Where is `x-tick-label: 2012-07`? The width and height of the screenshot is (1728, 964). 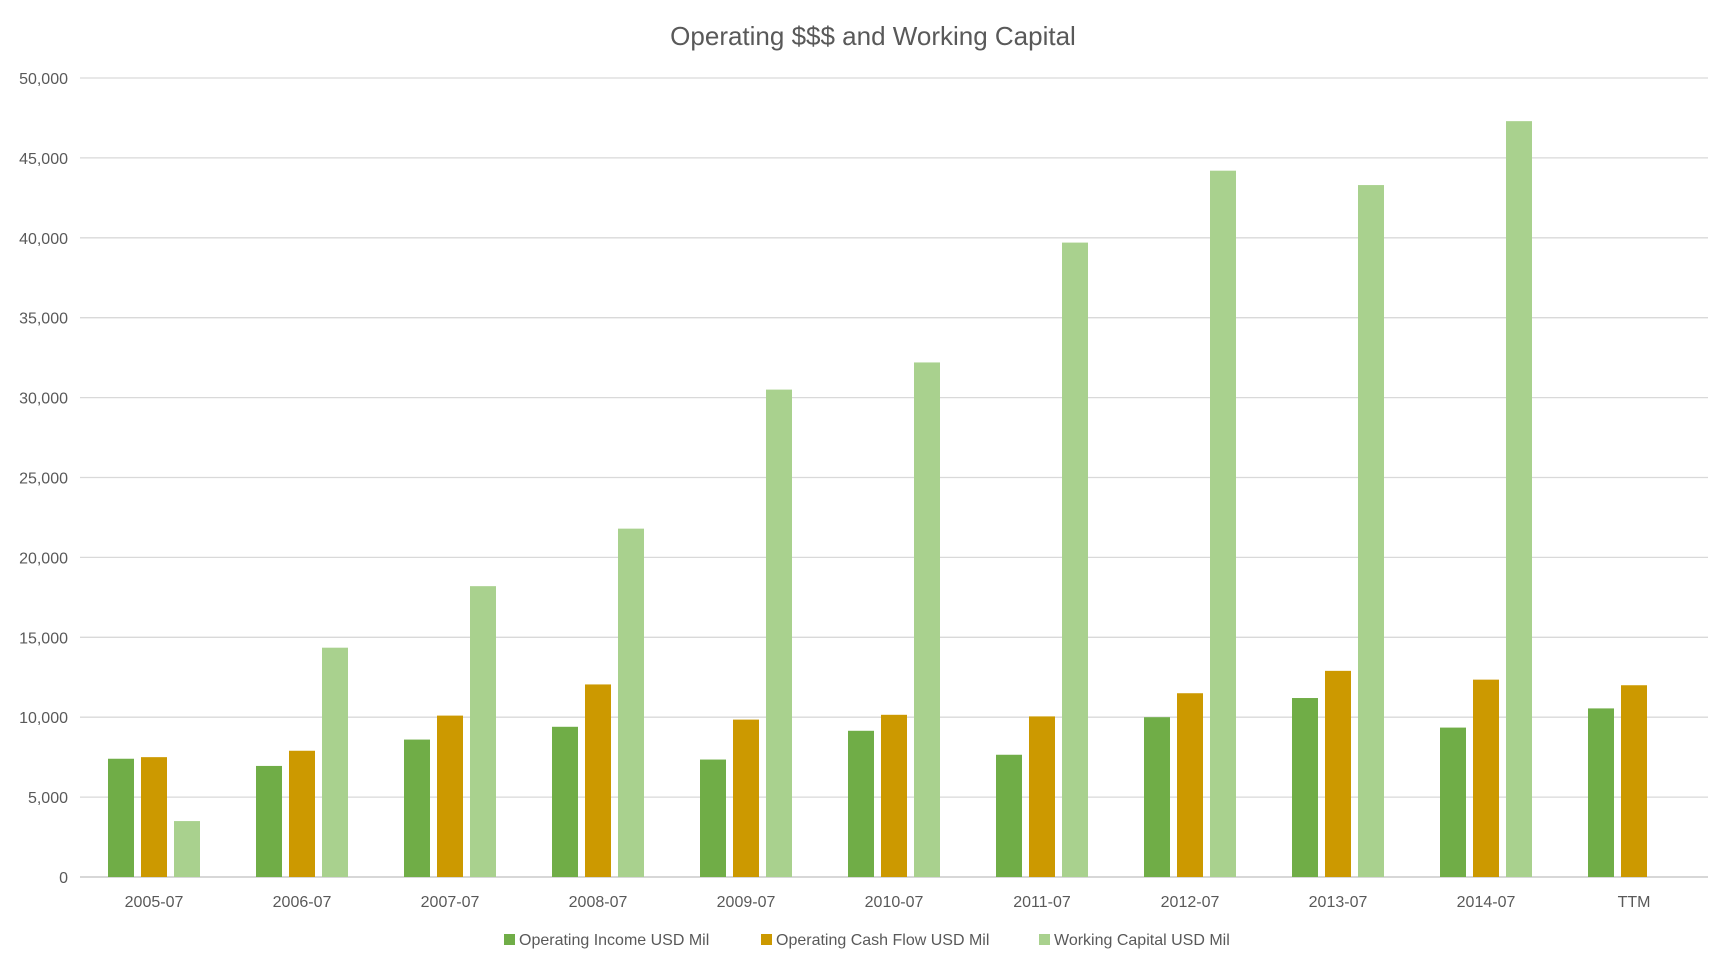
x-tick-label: 2012-07 is located at coordinates (1190, 902).